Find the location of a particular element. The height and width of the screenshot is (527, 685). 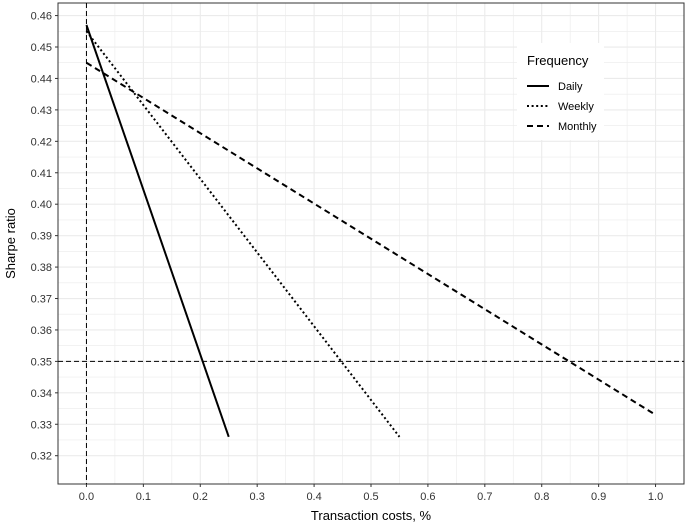

y-tick-label: 0.37 is located at coordinates (41, 300).